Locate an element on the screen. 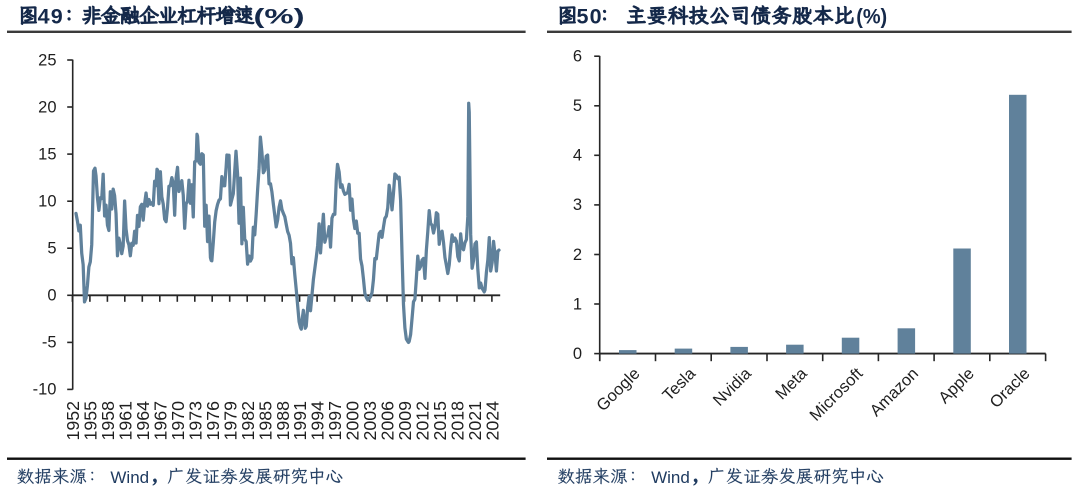 This screenshot has height=494, width=1080. svg-text: 15 is located at coordinates (47, 154).